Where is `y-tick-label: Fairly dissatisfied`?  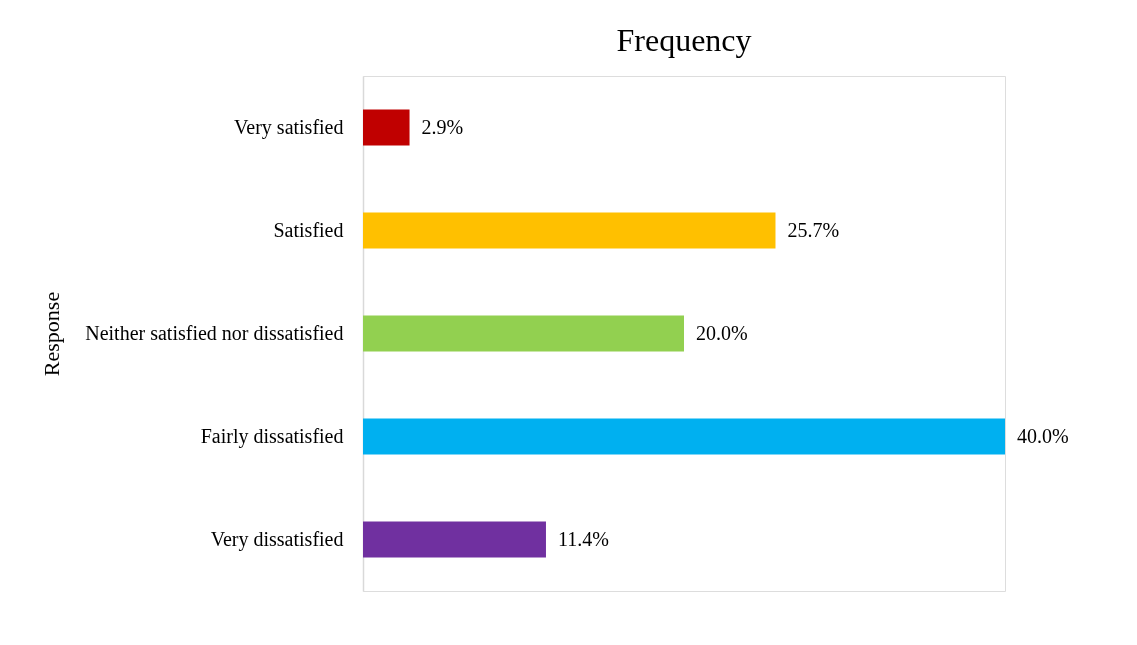
y-tick-label: Fairly dissatisfied is located at coordinates (272, 436).